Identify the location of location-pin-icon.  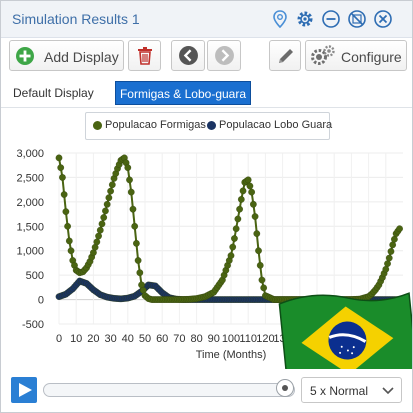
(280, 19).